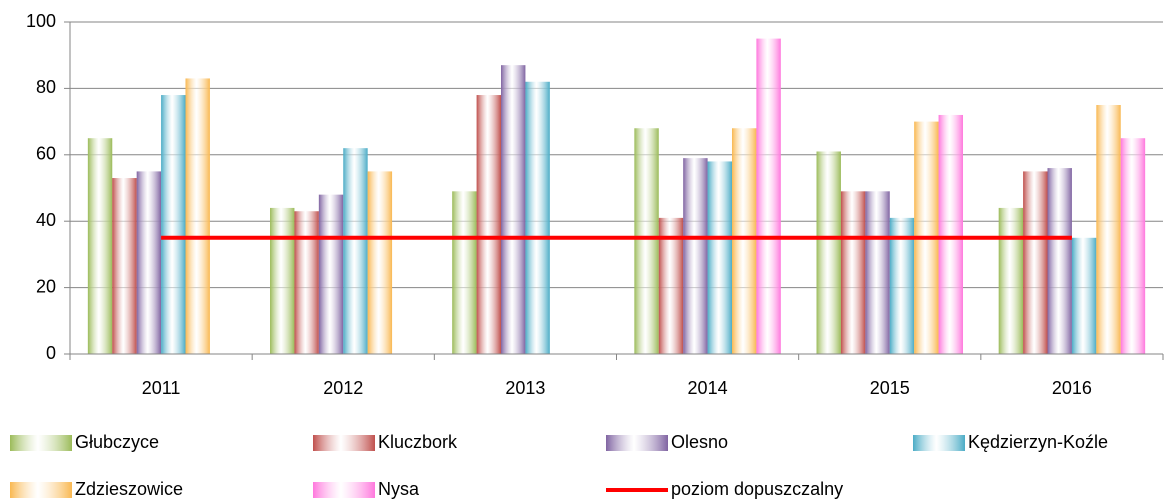 This screenshot has width=1165, height=500. What do you see at coordinates (418, 442) in the screenshot?
I see `legend-label: Kluczbork` at bounding box center [418, 442].